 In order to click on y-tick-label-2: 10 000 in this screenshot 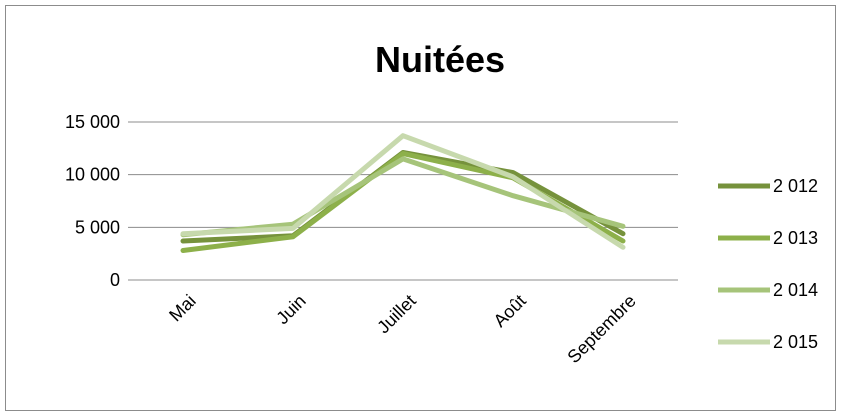, I will do `click(92, 175)`.